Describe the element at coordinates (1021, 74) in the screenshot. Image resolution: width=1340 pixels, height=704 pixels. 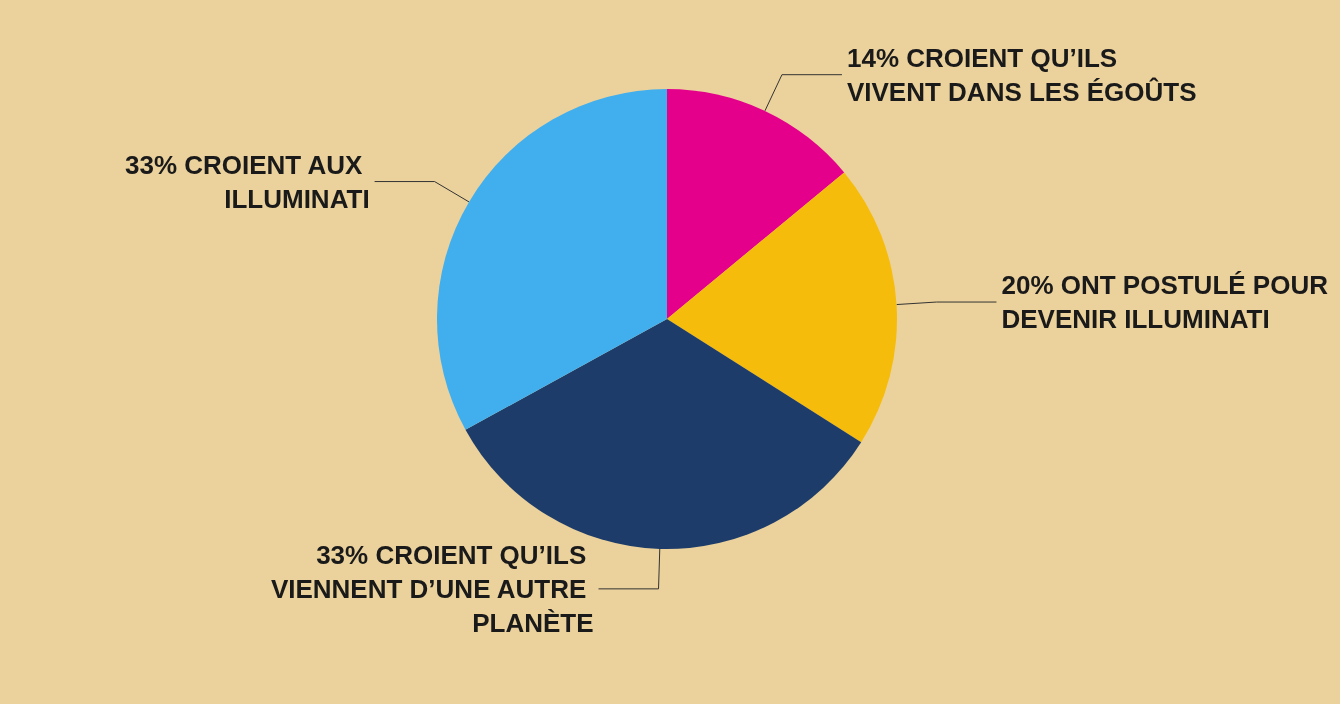
I see `slice-label: 14% CROIENT QU’ILS VIVENT DANS LES ÉGOÛTS` at that location.